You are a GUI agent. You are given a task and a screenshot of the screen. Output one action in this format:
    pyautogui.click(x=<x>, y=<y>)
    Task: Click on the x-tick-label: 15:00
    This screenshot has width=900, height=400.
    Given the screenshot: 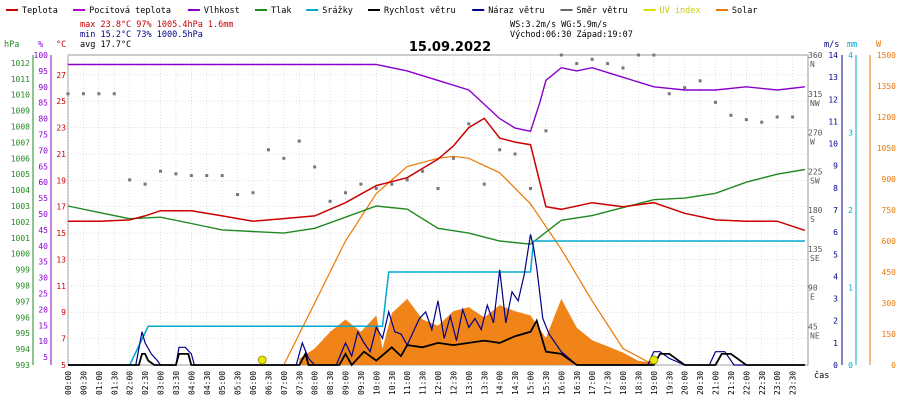 What is the action you would take?
    pyautogui.click(x=531, y=383)
    